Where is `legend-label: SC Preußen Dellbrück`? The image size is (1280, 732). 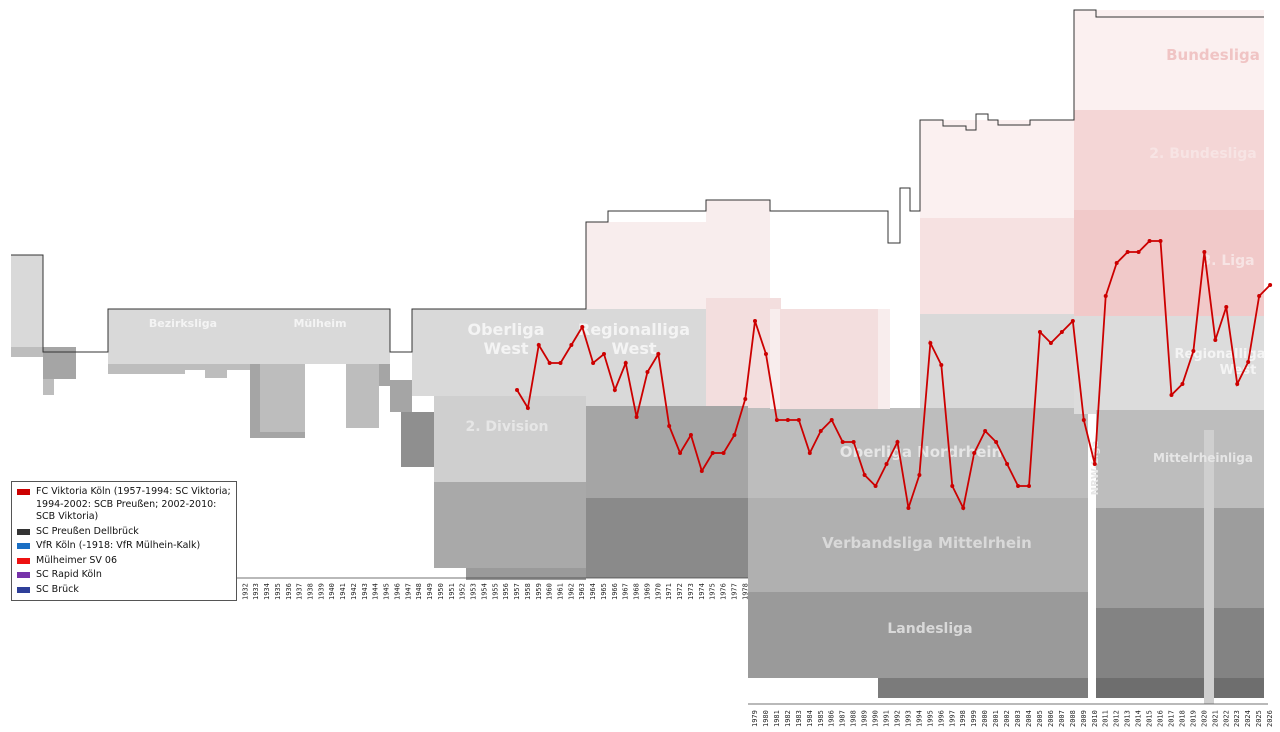 legend-label: SC Preußen Dellbrück is located at coordinates (87, 531).